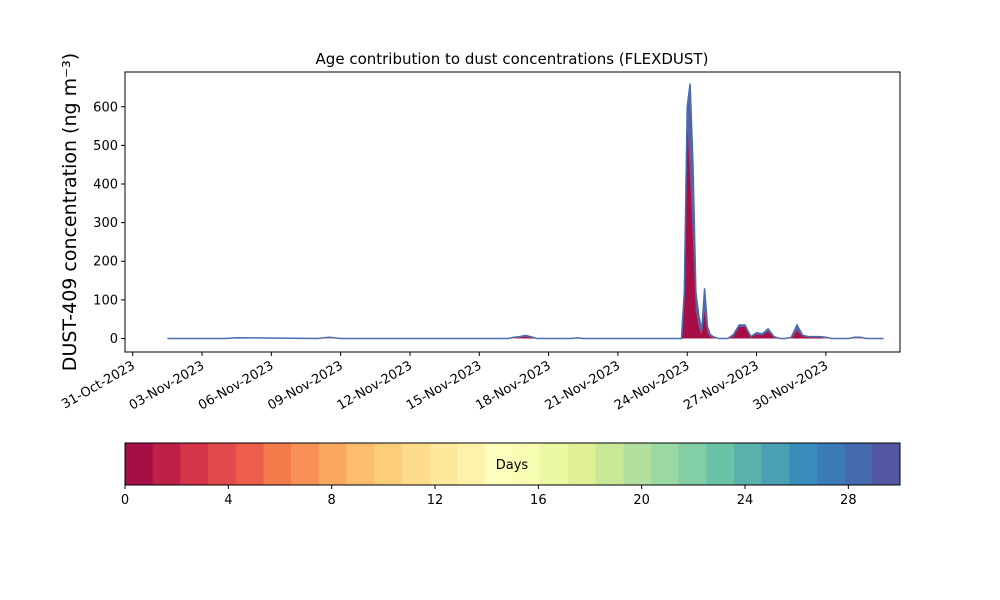 The image size is (1000, 600). What do you see at coordinates (105, 146) in the screenshot?
I see `y-tick-label: 500` at bounding box center [105, 146].